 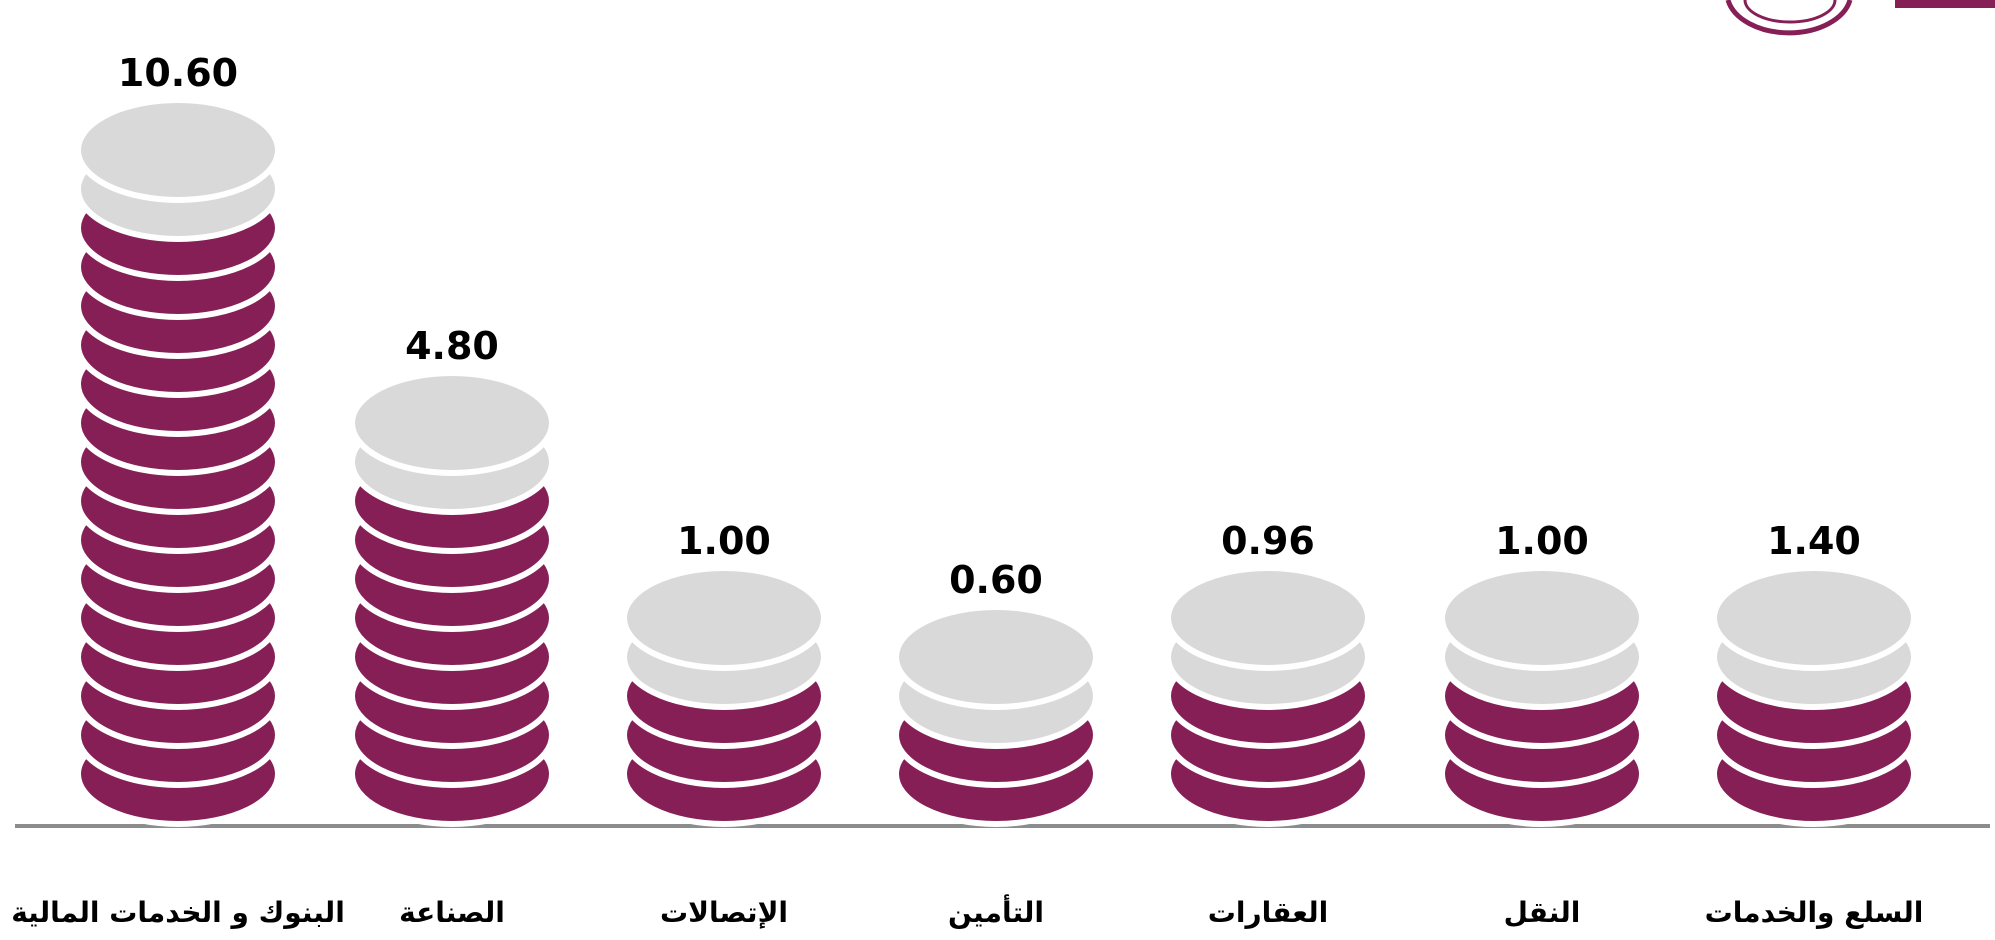 I want to click on category-label: الصناعة, so click(x=452, y=912).